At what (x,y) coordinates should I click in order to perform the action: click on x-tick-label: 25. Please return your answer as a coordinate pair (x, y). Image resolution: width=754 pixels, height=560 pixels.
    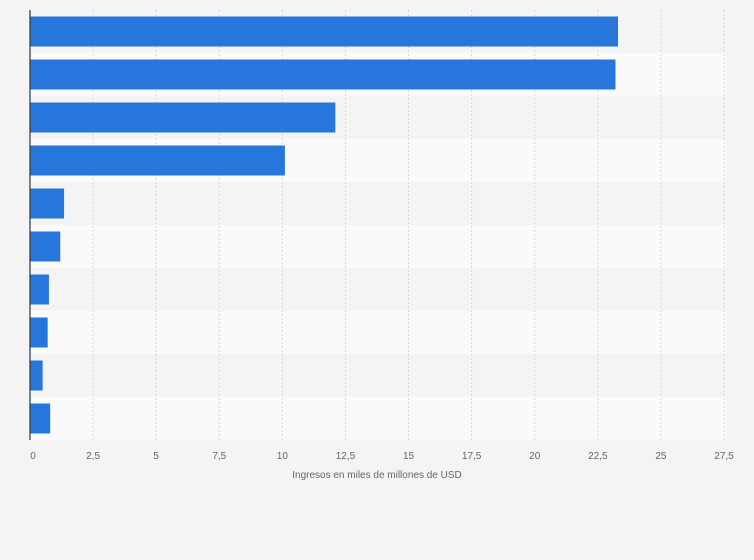
    Looking at the image, I should click on (661, 456).